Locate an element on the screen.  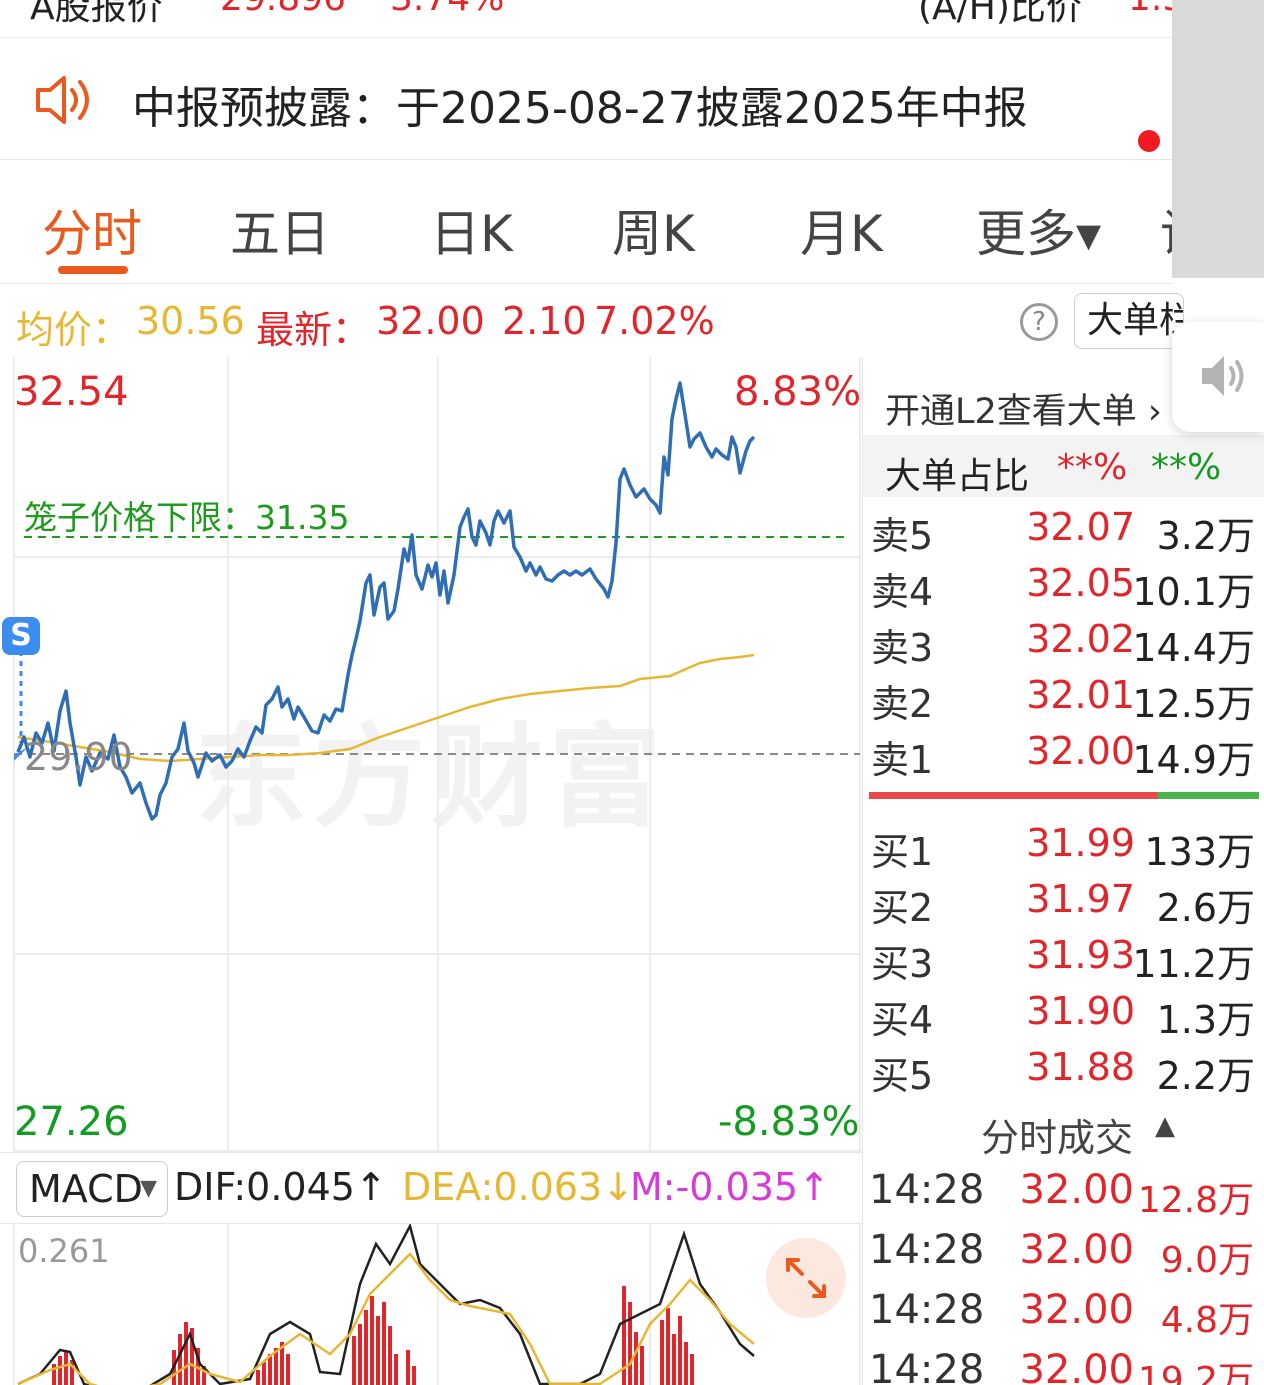
trade-volume: 12.8万 is located at coordinates (1195, 1200).